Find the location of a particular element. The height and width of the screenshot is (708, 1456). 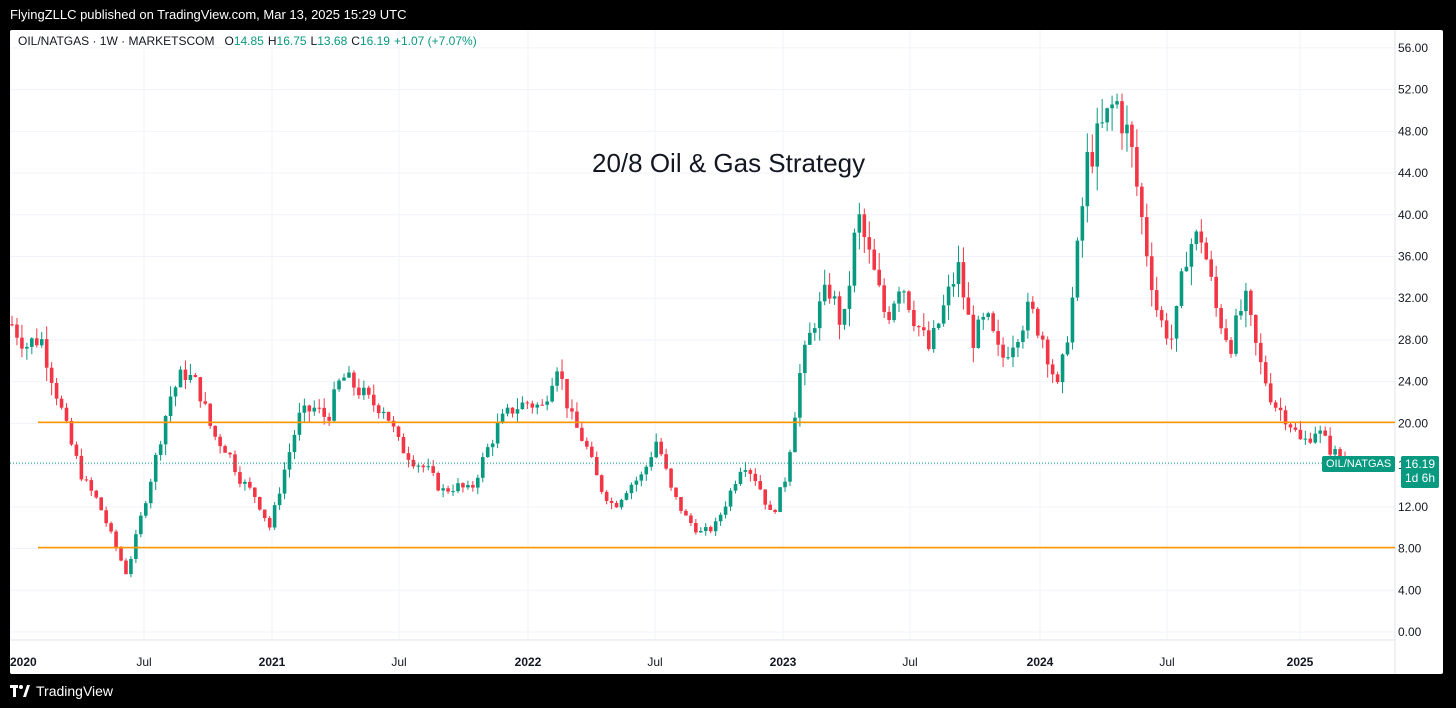

tradingview-logo: TradingView is located at coordinates (61, 691).